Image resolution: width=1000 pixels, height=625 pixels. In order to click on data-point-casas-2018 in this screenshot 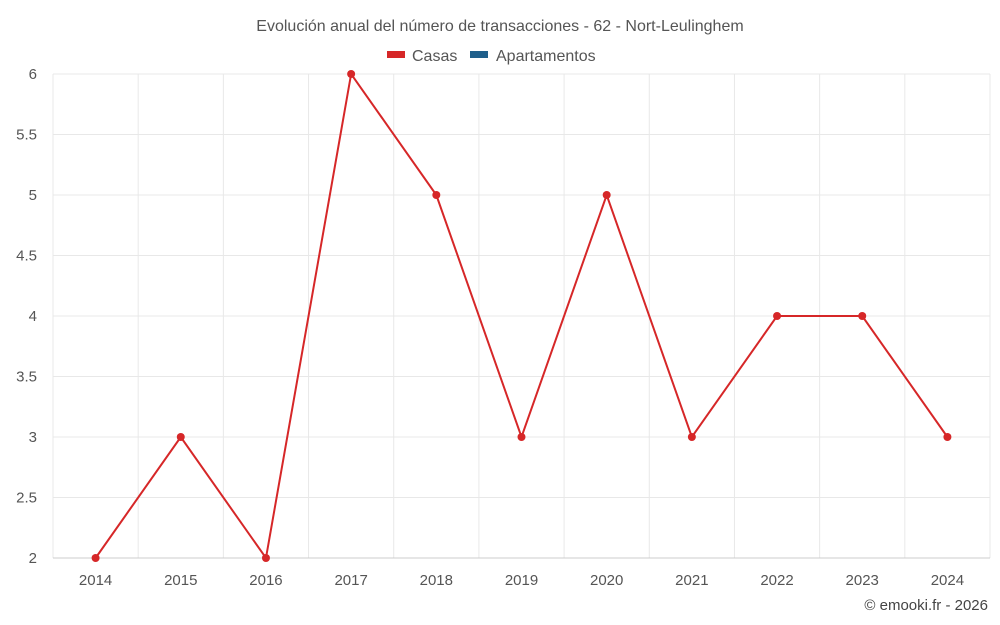, I will do `click(436, 195)`.